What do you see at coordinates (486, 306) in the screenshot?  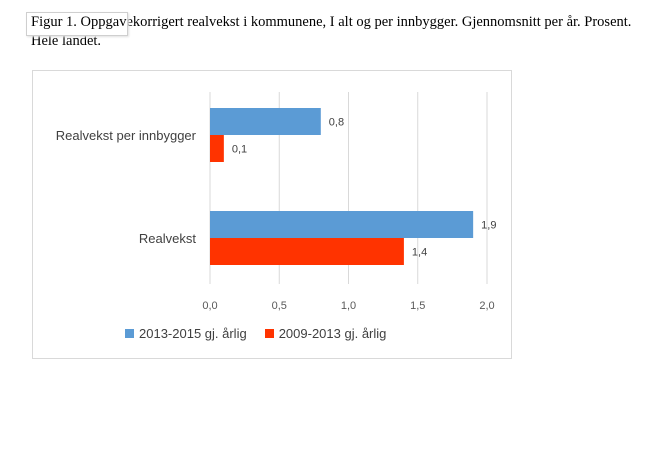 I see `x-tick-label-4: 2,0` at bounding box center [486, 306].